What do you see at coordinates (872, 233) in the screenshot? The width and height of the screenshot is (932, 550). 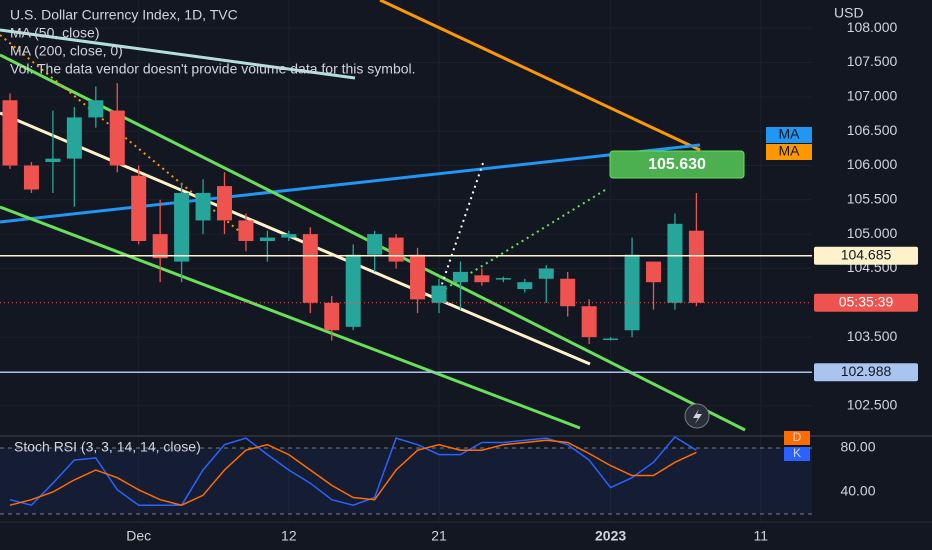 I see `y-tick-label: 105.000` at bounding box center [872, 233].